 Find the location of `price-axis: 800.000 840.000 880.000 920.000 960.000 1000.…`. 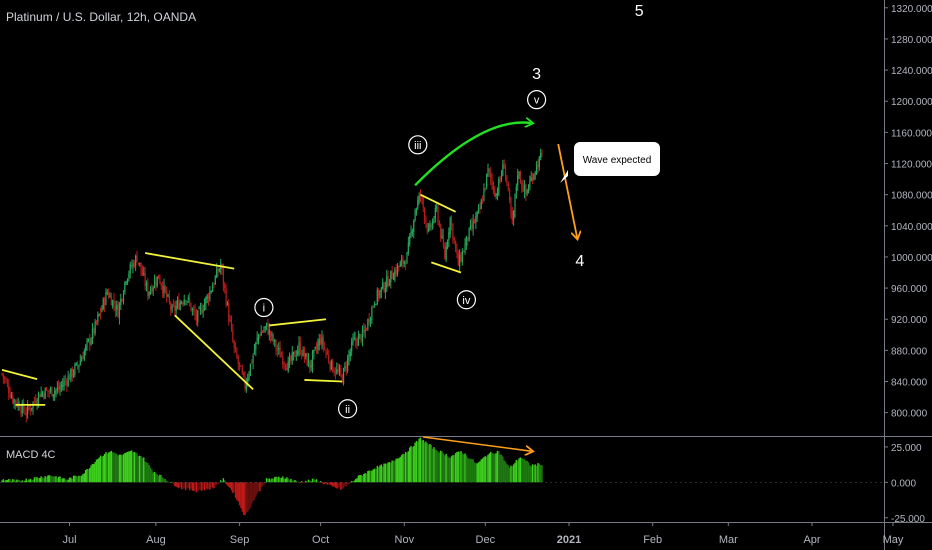

price-axis: 800.000 840.000 880.000 920.000 960.000 1000.… is located at coordinates (908, 212).